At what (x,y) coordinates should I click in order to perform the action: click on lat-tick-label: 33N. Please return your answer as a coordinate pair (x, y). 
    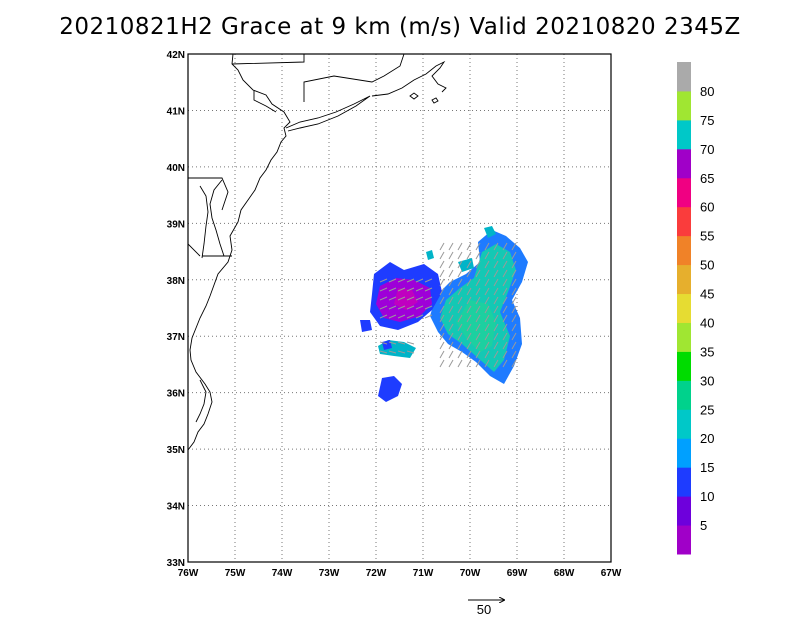
    Looking at the image, I should click on (176, 563).